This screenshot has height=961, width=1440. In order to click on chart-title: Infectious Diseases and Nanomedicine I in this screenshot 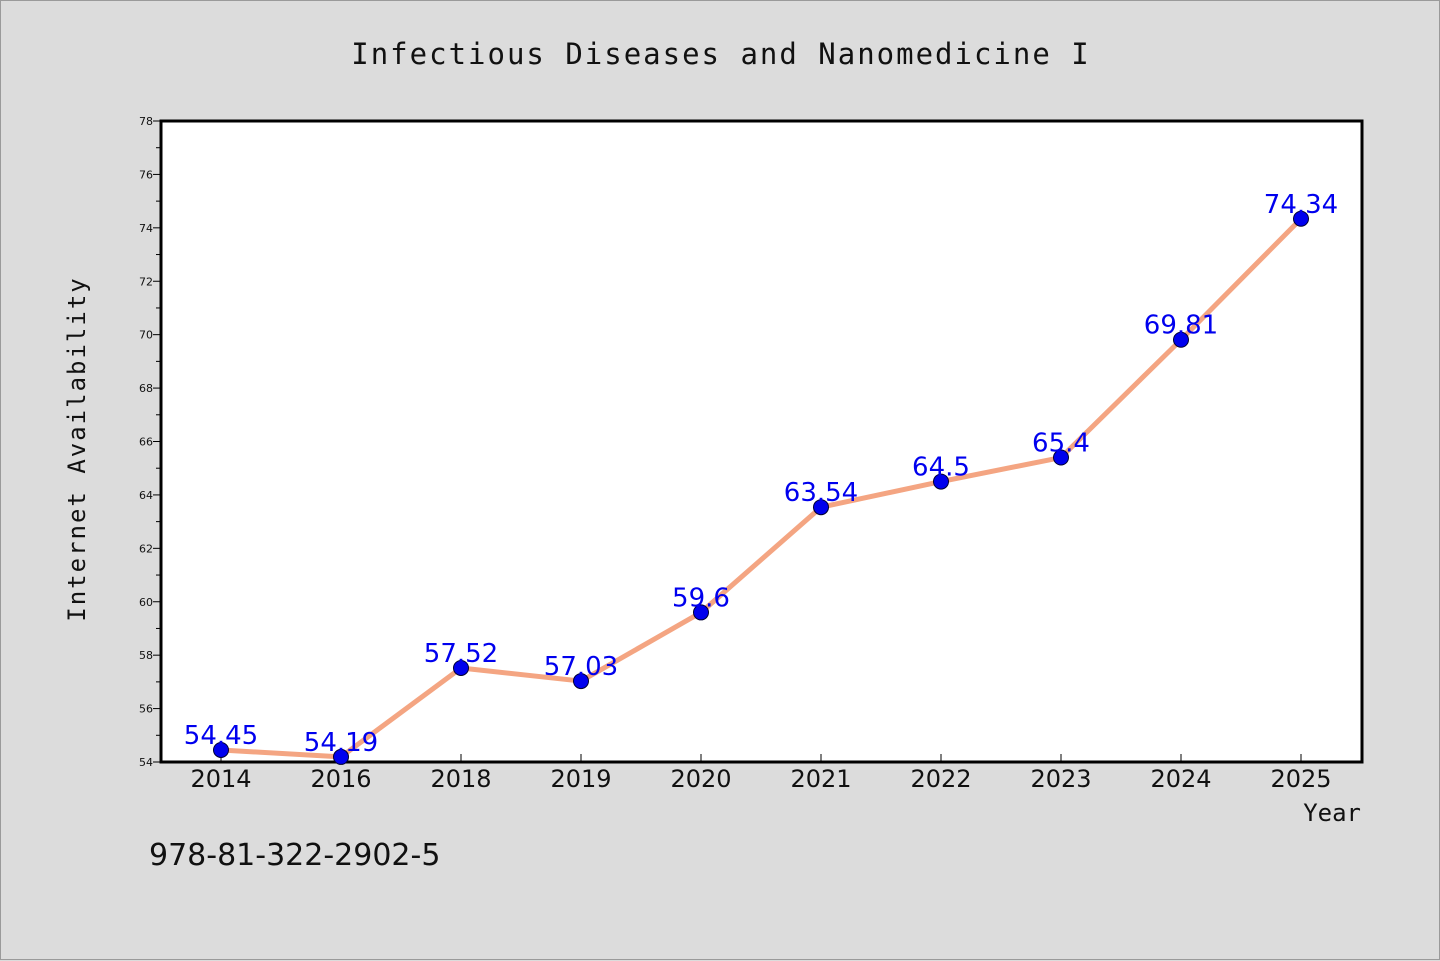, I will do `click(720, 54)`.